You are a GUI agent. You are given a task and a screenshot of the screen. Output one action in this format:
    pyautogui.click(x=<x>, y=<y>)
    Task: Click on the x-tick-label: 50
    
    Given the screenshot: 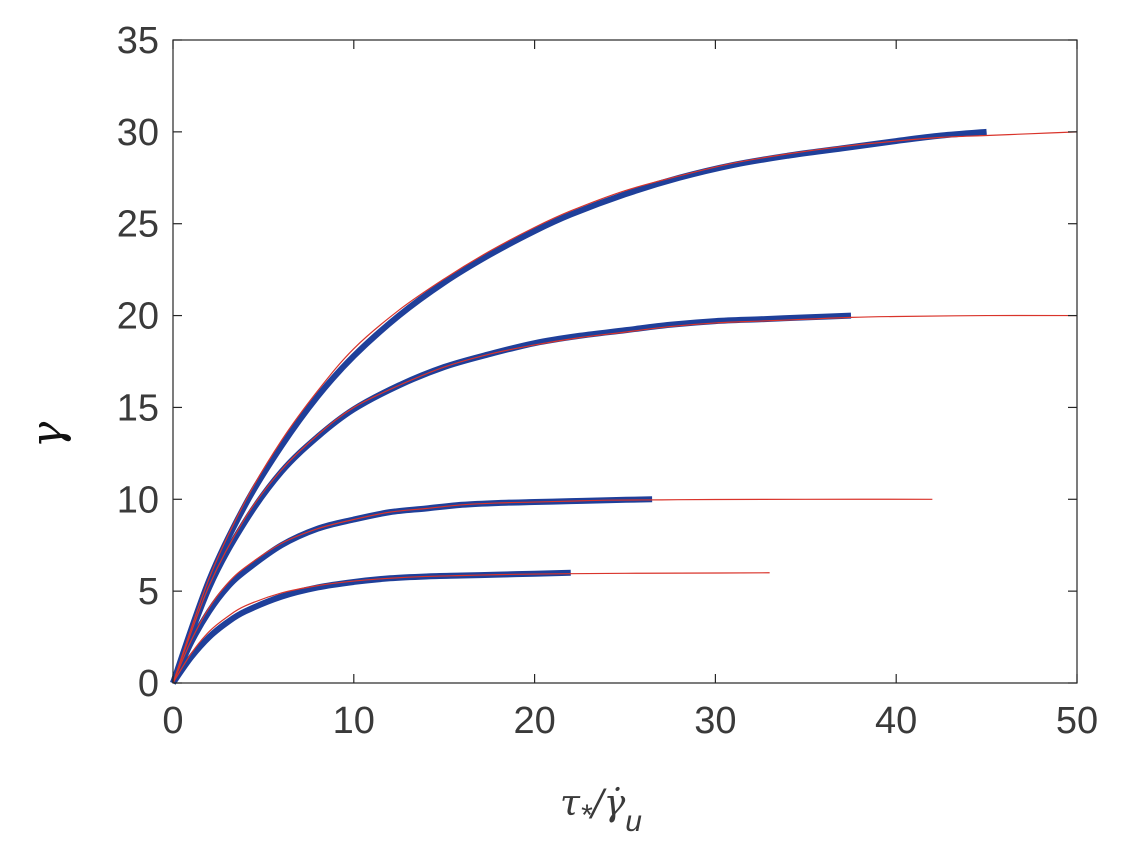 What is the action you would take?
    pyautogui.click(x=1077, y=721)
    